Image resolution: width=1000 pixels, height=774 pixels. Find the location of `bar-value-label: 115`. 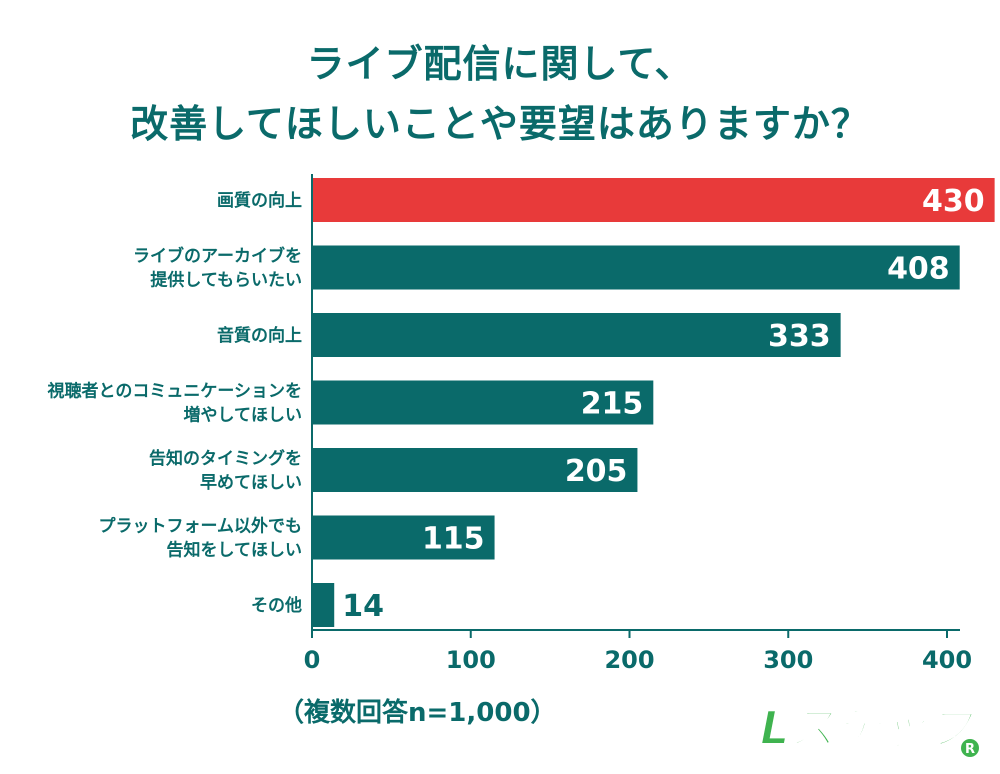

bar-value-label: 115 is located at coordinates (453, 539).